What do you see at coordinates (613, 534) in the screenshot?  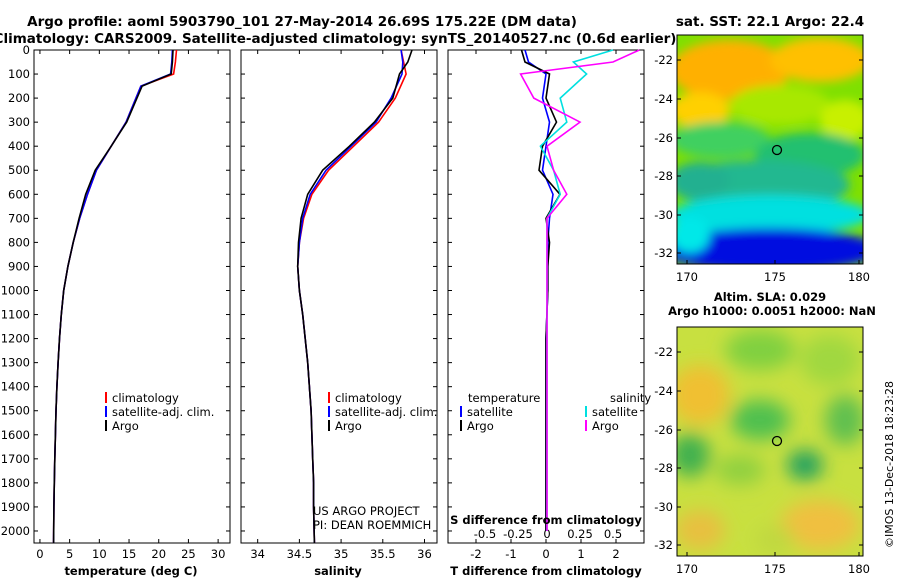 I see `s-difference-tick-label: 0.5` at bounding box center [613, 534].